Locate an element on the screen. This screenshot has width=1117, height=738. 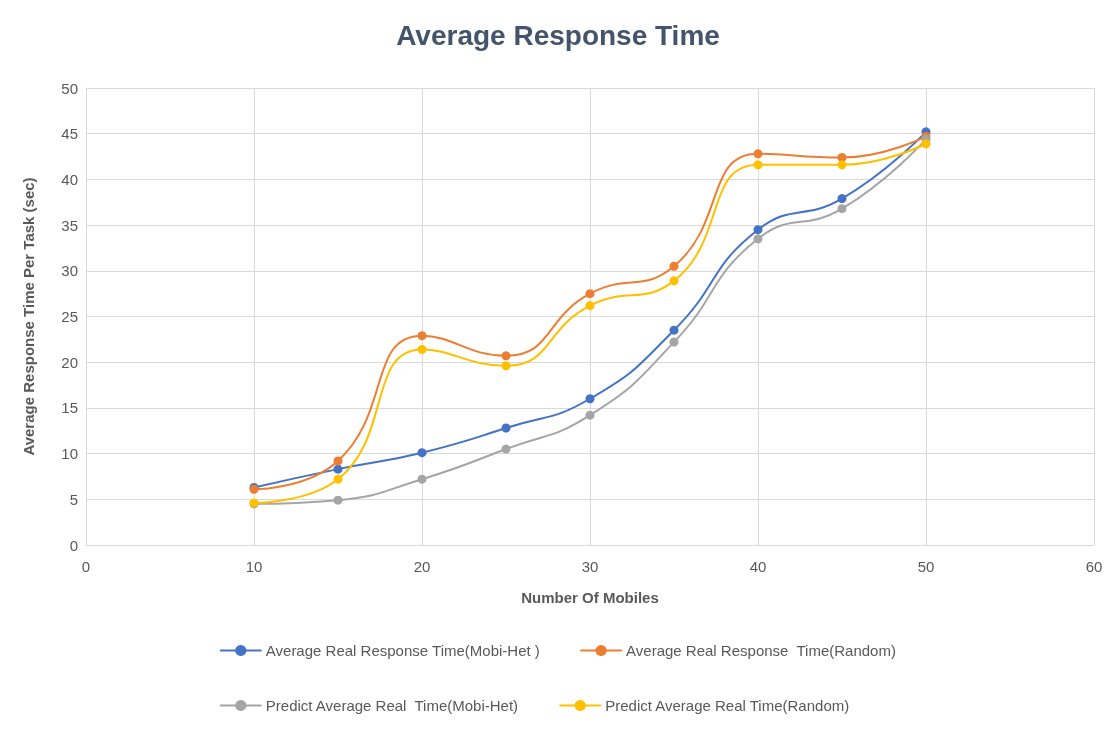
y-tick-label: 15 is located at coordinates (69, 408).